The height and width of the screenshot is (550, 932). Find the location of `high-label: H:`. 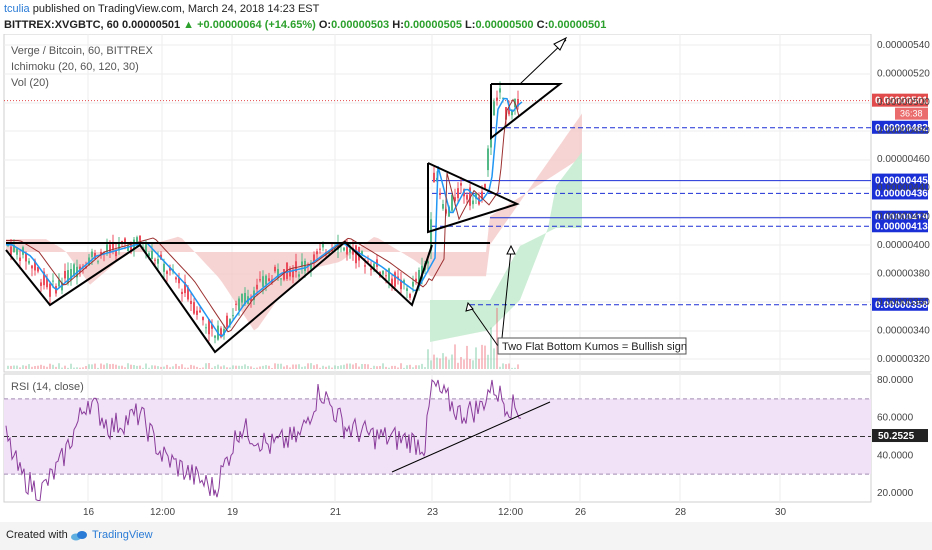

high-label: H: is located at coordinates (398, 25).